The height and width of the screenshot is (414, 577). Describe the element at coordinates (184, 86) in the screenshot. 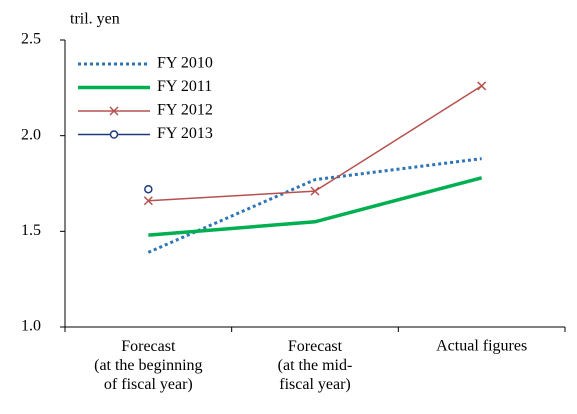

I see `legend-label: FY 2011` at that location.